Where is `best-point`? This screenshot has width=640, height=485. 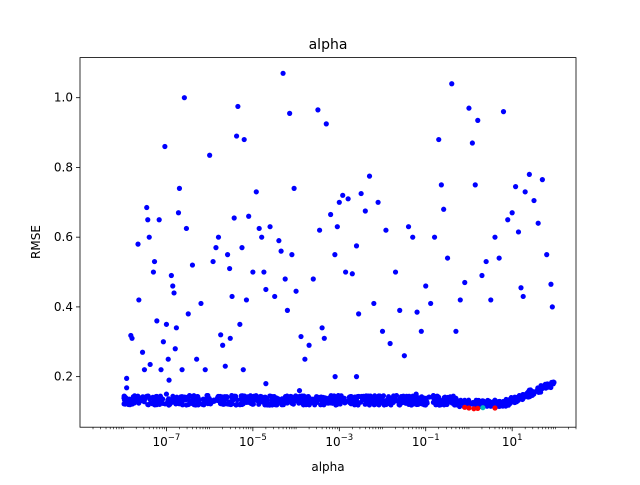 best-point is located at coordinates (469, 408).